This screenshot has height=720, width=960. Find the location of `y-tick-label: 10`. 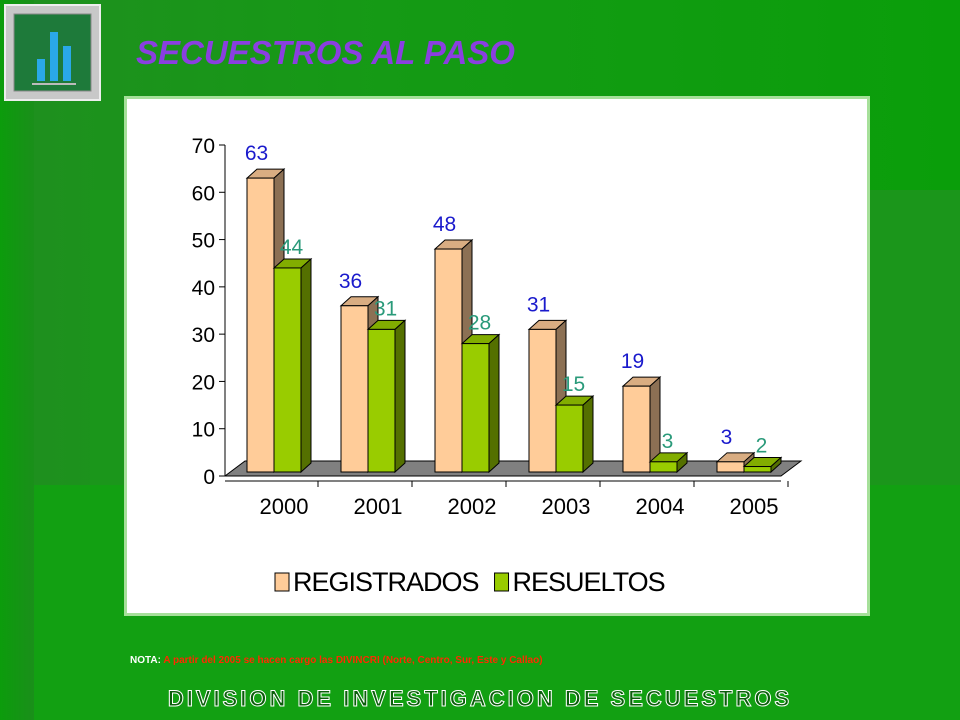

y-tick-label: 10 is located at coordinates (203, 430).